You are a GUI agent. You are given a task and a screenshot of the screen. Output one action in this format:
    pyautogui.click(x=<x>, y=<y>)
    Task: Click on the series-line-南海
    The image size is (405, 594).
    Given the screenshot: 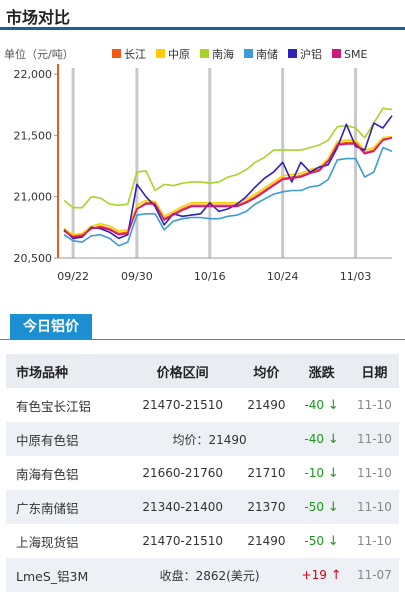 What is the action you would take?
    pyautogui.click(x=228, y=158)
    